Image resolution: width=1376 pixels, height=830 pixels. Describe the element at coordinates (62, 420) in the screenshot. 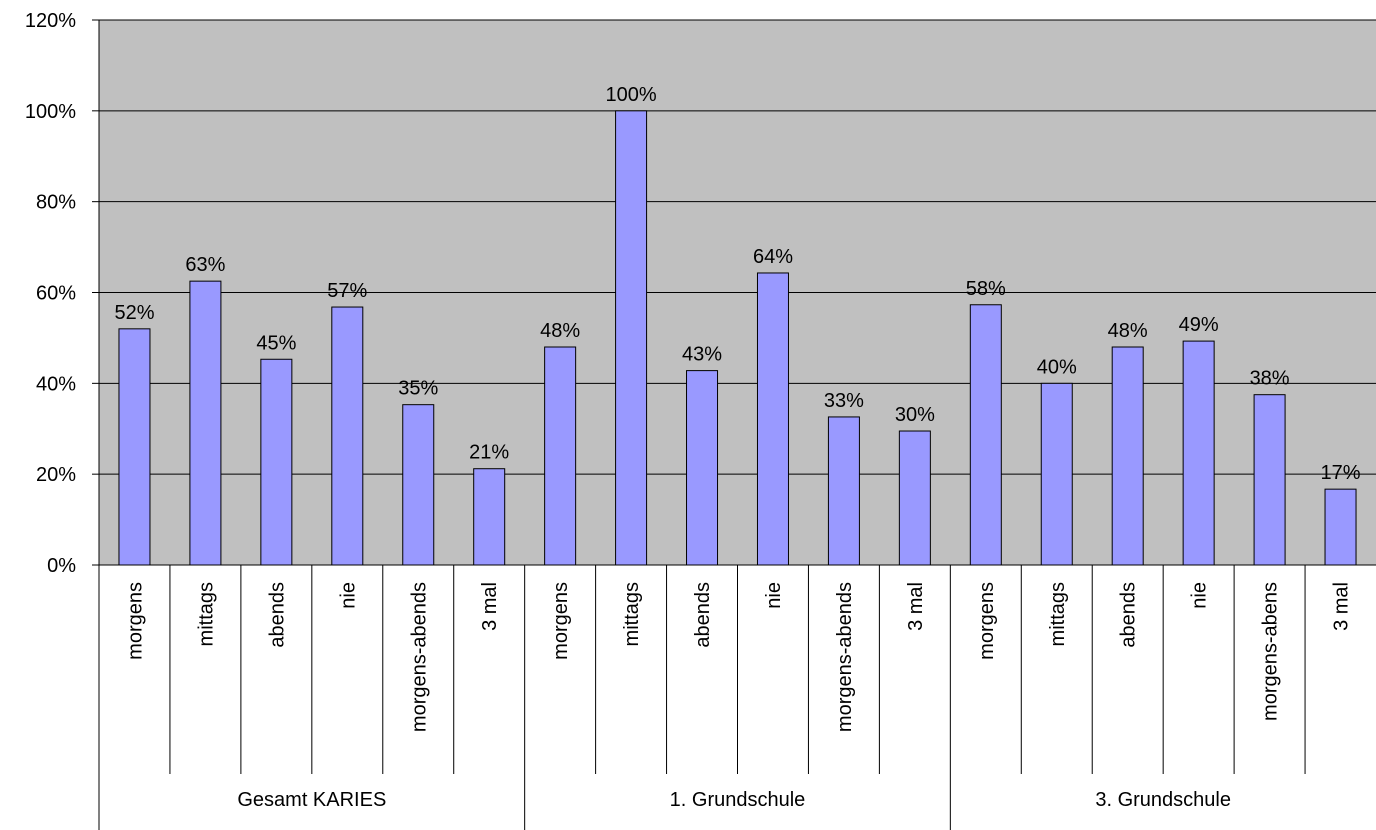

I see `y-axis: 0% 20% 40% 60% 80% 100% 120%` at that location.